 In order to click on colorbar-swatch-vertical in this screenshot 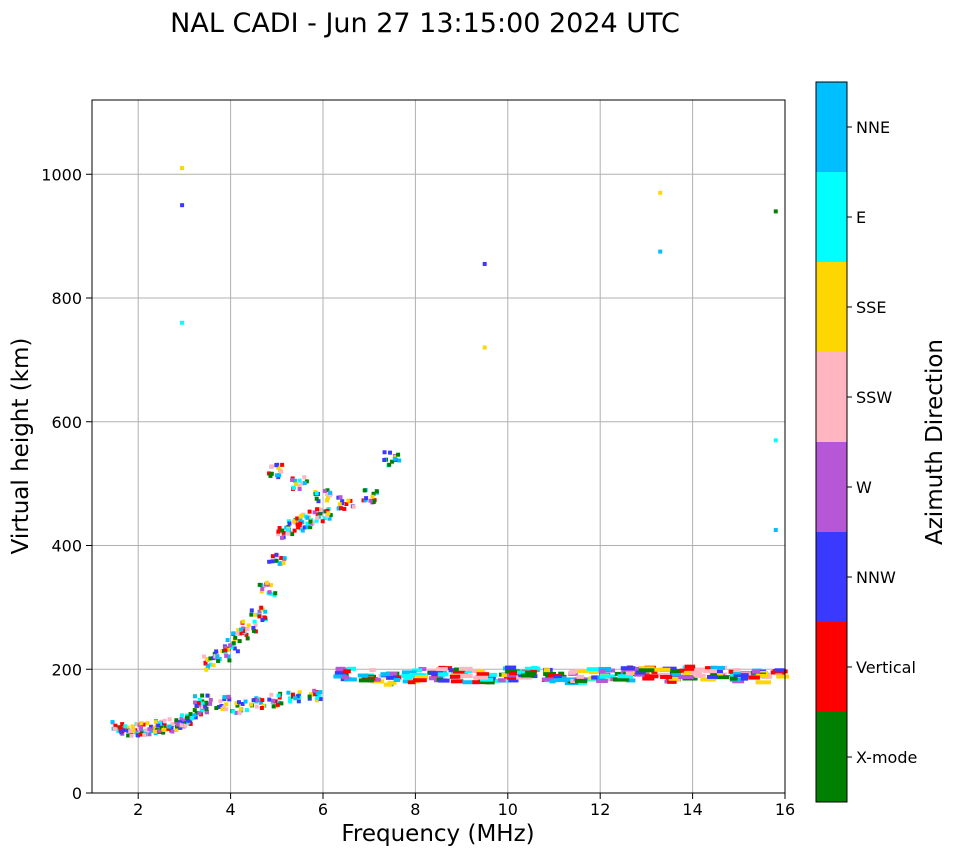, I will do `click(831, 667)`.